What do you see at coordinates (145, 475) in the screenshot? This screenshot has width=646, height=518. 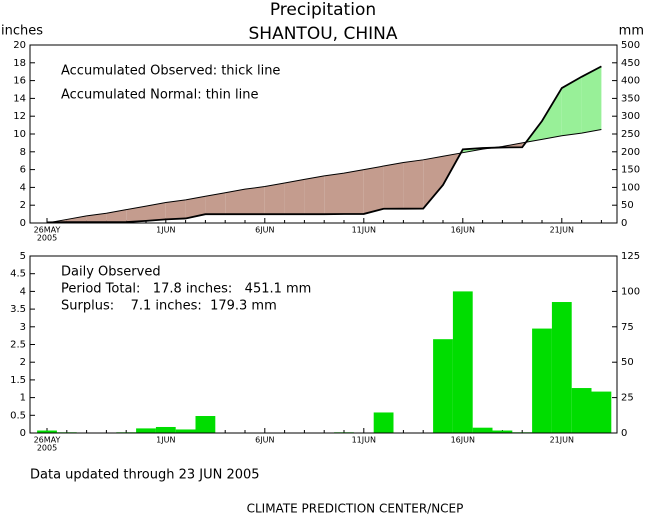 I see `footer-updated: Data updated through 23 JUN 2005` at bounding box center [145, 475].